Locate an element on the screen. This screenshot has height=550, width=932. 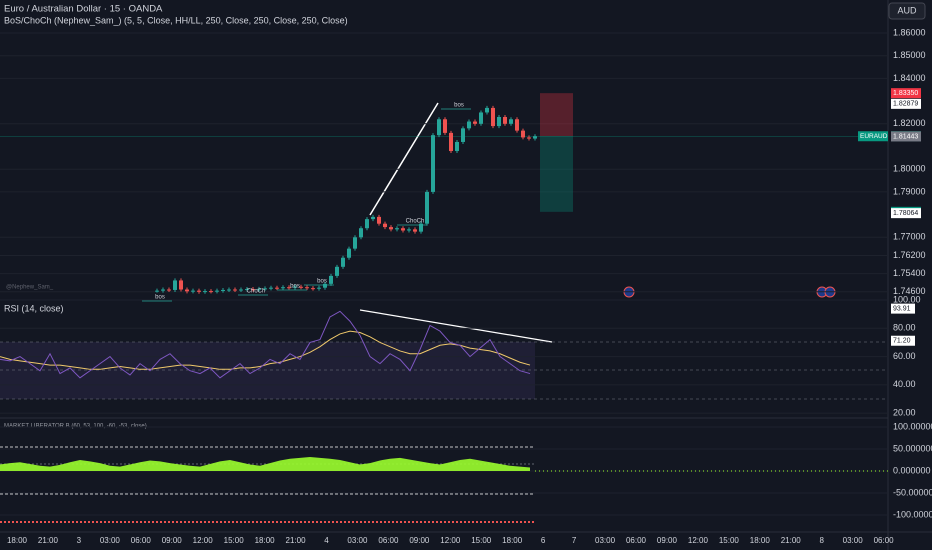
price-tag-label: 1.82879 is located at coordinates (905, 104).